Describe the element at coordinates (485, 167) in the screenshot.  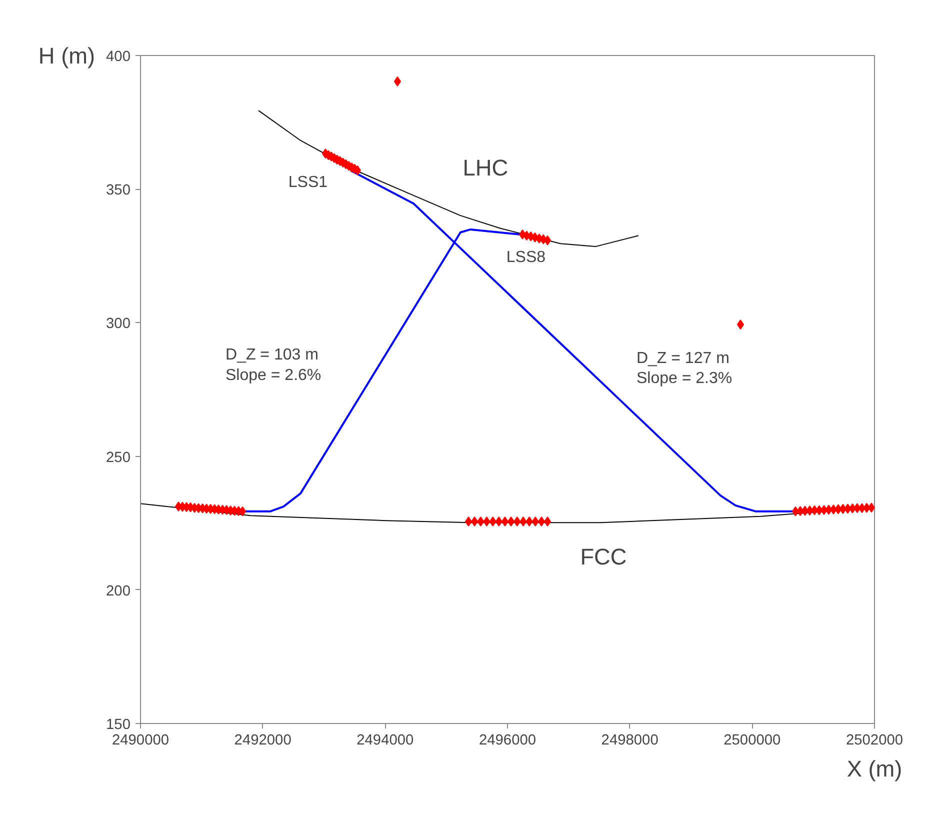
I see `series-label: LHC` at that location.